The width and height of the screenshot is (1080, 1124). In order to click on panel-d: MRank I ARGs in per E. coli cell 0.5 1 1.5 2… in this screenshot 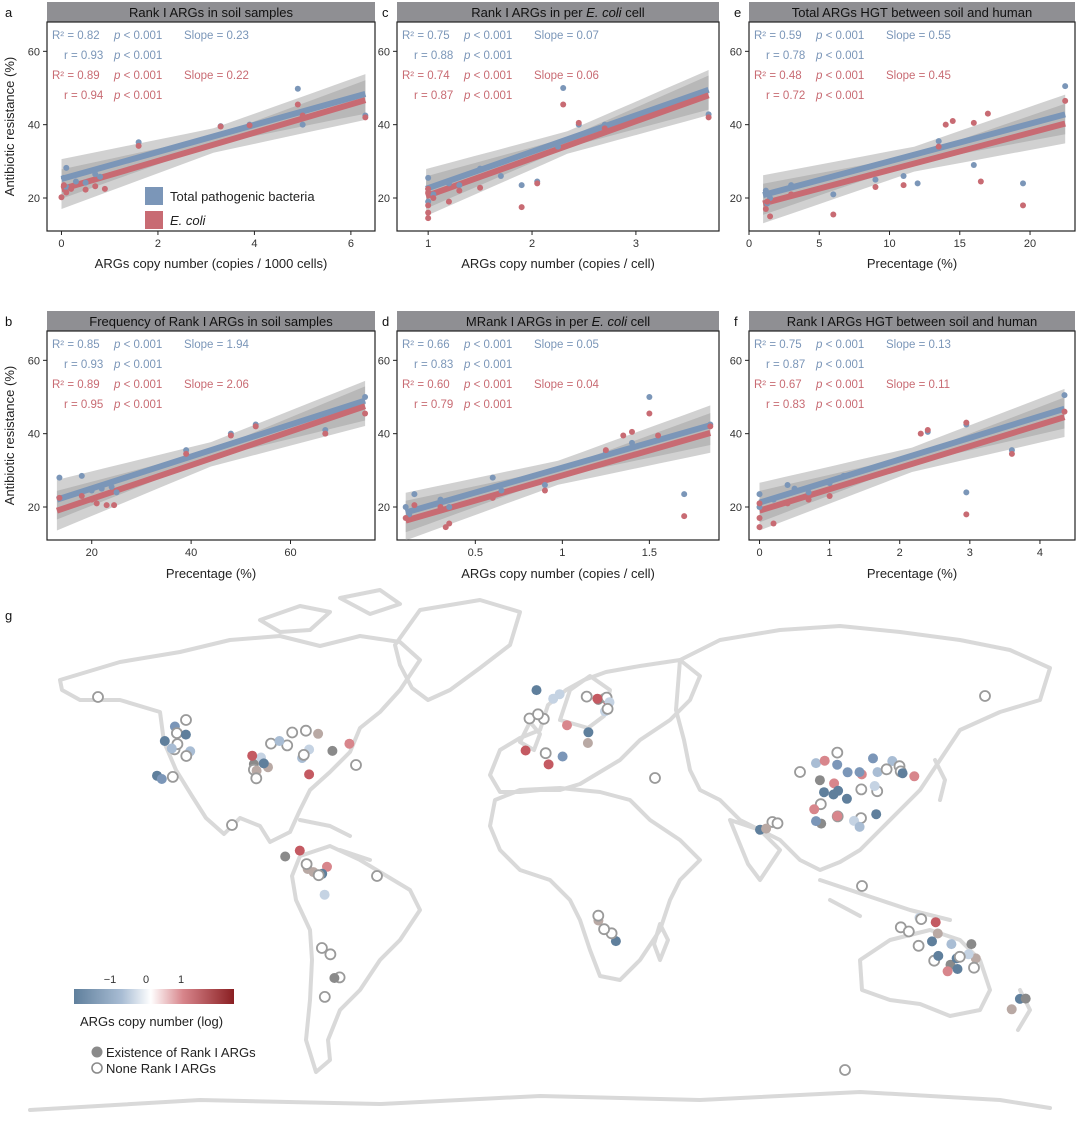, I will do `click(549, 446)`.